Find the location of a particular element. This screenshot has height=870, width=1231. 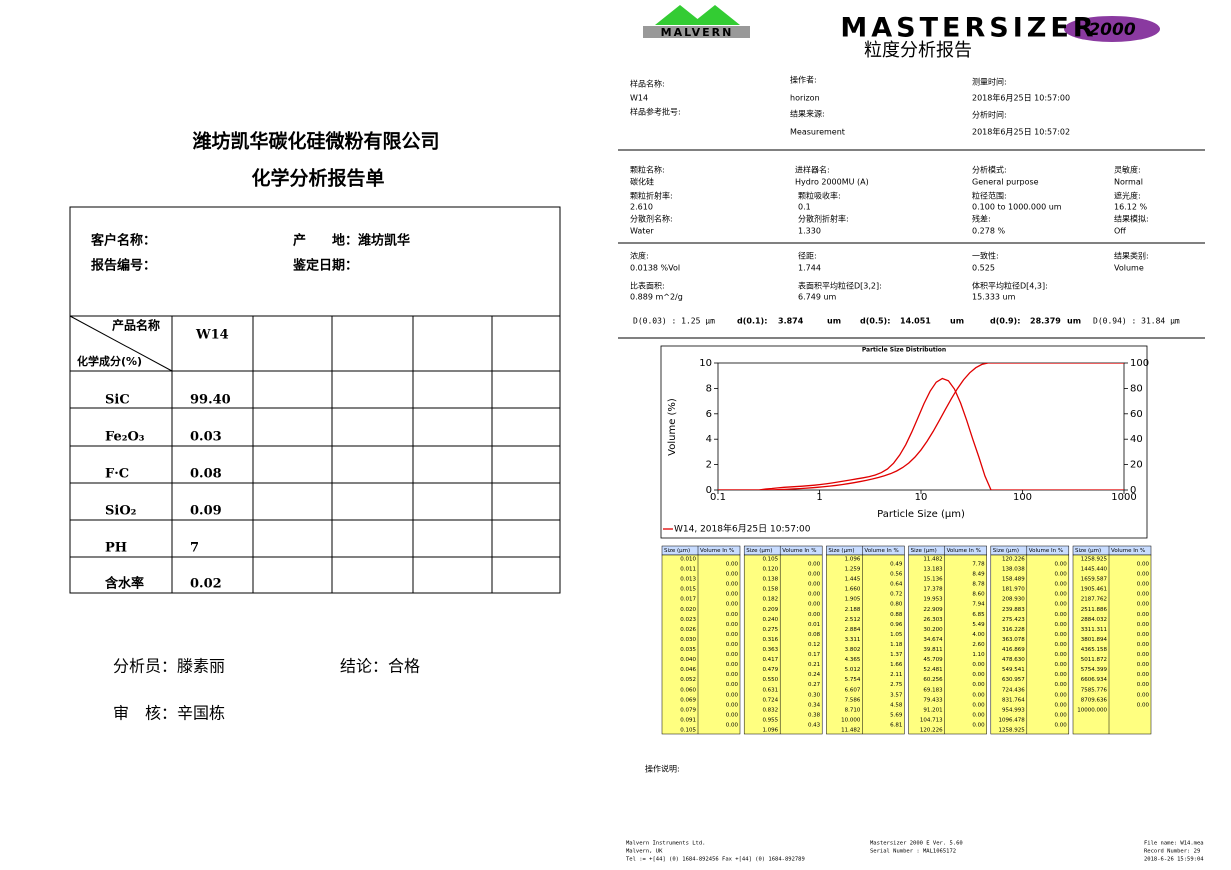

size-value: 1.905 is located at coordinates (853, 600).